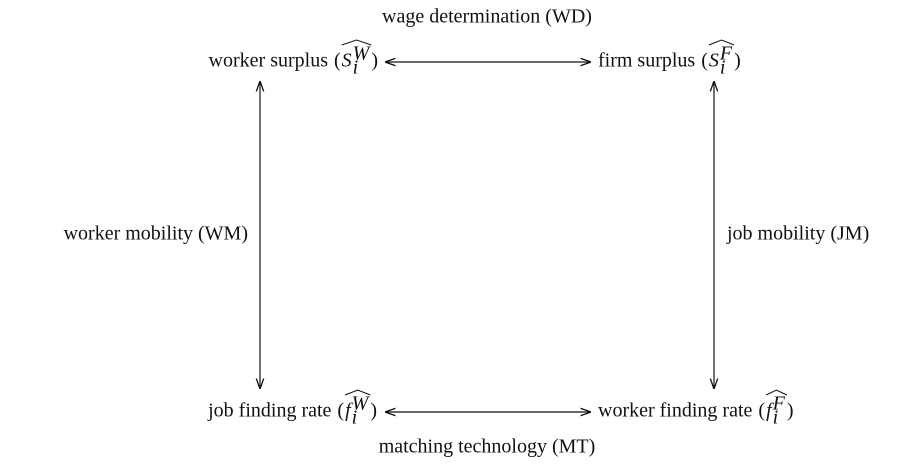 This screenshot has width=909, height=469. I want to click on node-label: job finding rate, so click(269, 411).